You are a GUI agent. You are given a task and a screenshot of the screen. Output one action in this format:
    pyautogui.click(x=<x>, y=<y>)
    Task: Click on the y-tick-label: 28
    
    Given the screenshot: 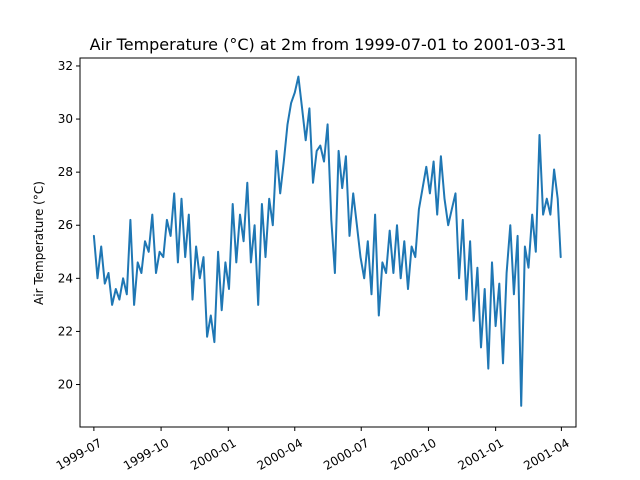 What is the action you would take?
    pyautogui.click(x=65, y=172)
    